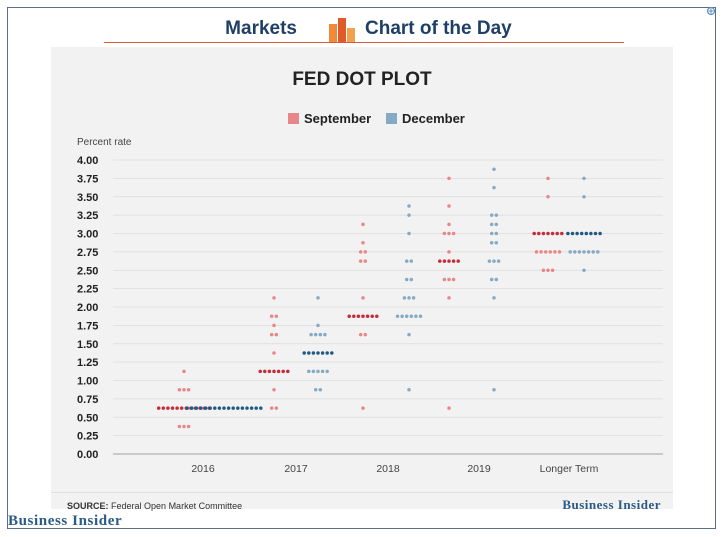  What do you see at coordinates (88, 506) in the screenshot?
I see `source-prefix: SOURCE:` at bounding box center [88, 506].